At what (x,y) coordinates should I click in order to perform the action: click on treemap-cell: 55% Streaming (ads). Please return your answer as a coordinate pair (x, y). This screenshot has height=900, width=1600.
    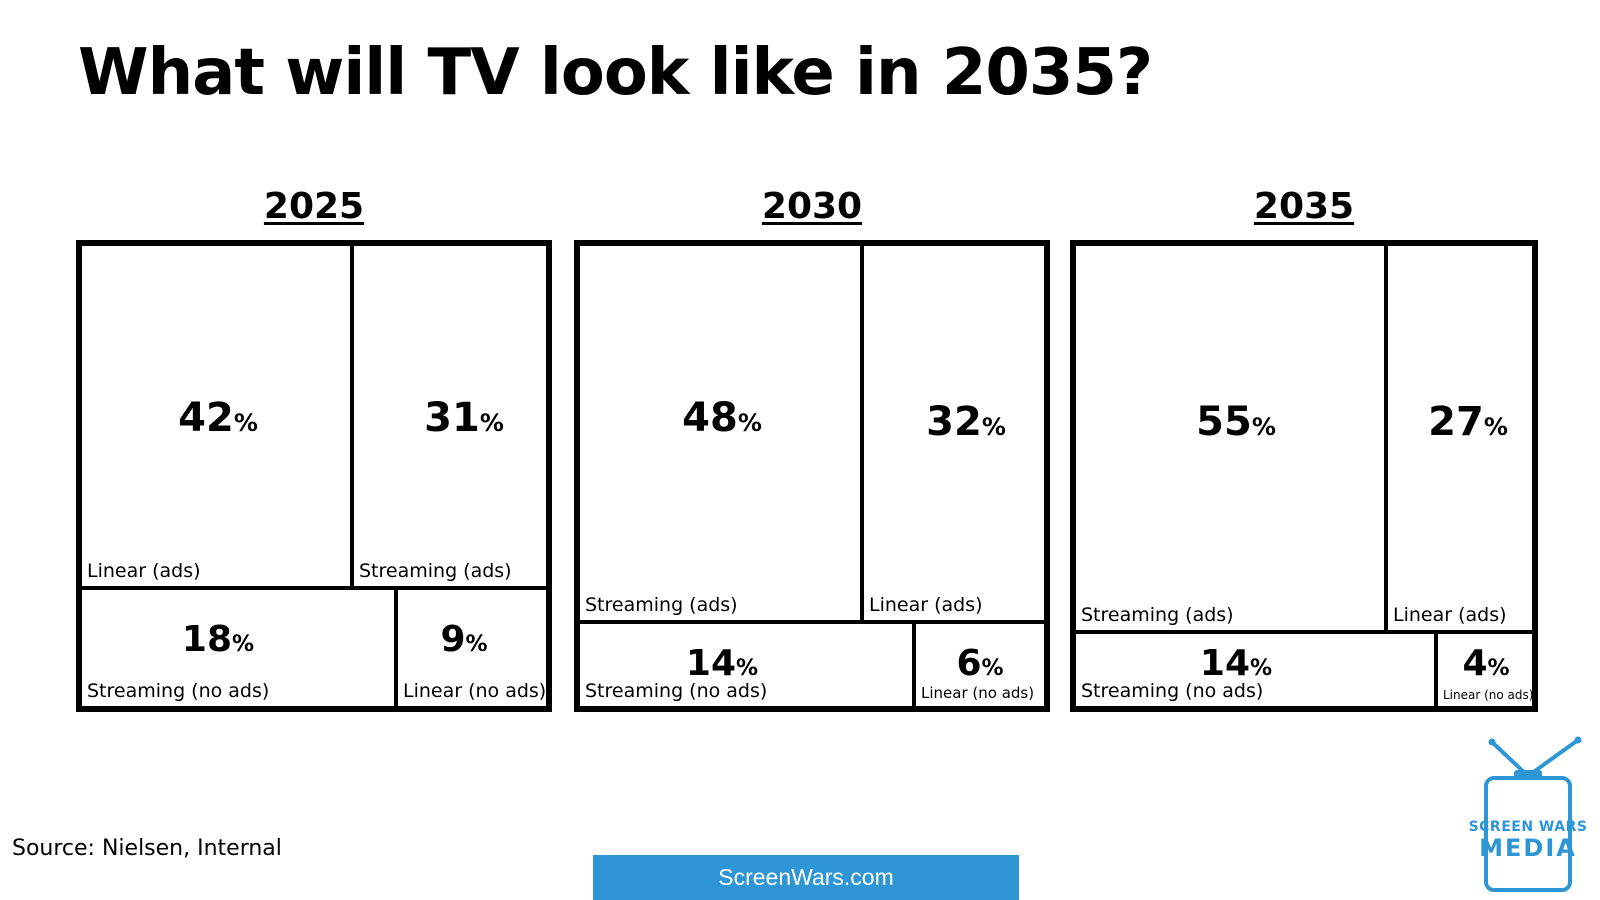
    Looking at the image, I should click on (1230, 438).